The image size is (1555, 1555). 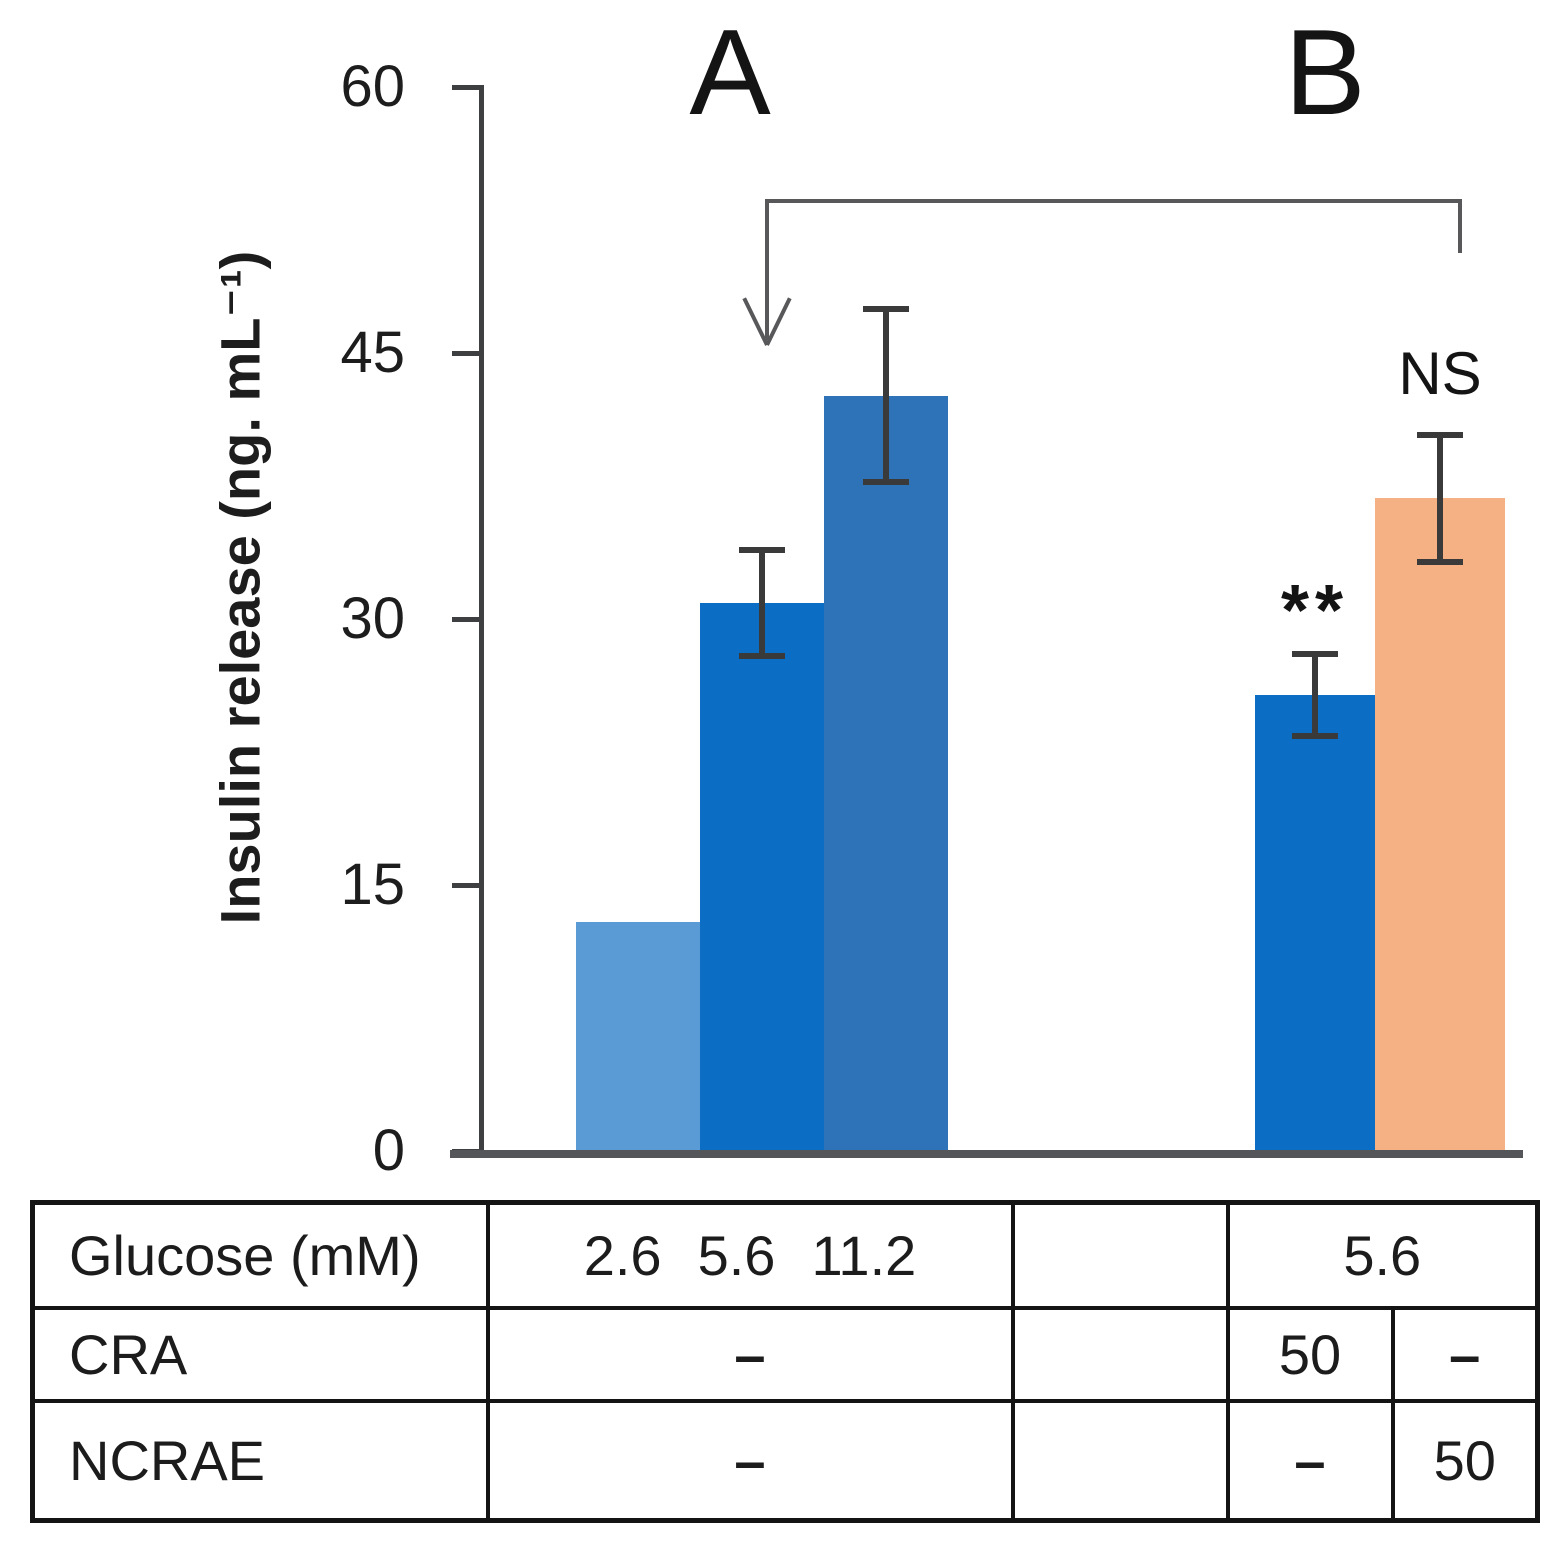 What do you see at coordinates (762, 877) in the screenshot?
I see `bar-glucose-5.6` at bounding box center [762, 877].